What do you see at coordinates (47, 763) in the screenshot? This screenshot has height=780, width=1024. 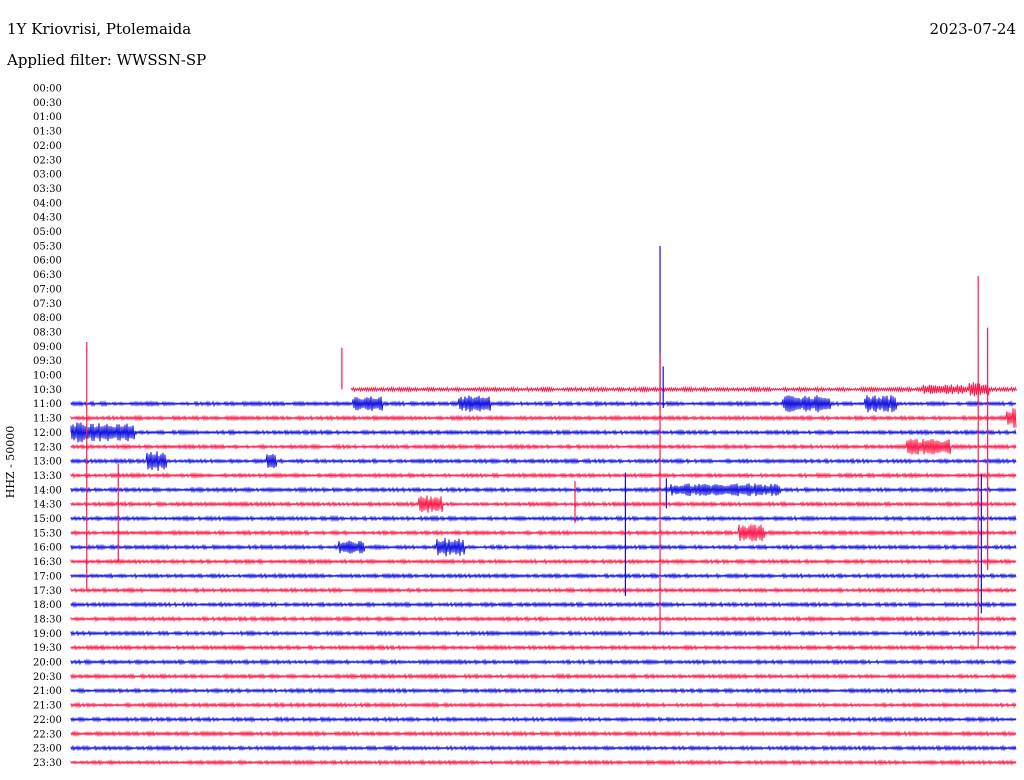 I see `row-label-2330: 23:30` at bounding box center [47, 763].